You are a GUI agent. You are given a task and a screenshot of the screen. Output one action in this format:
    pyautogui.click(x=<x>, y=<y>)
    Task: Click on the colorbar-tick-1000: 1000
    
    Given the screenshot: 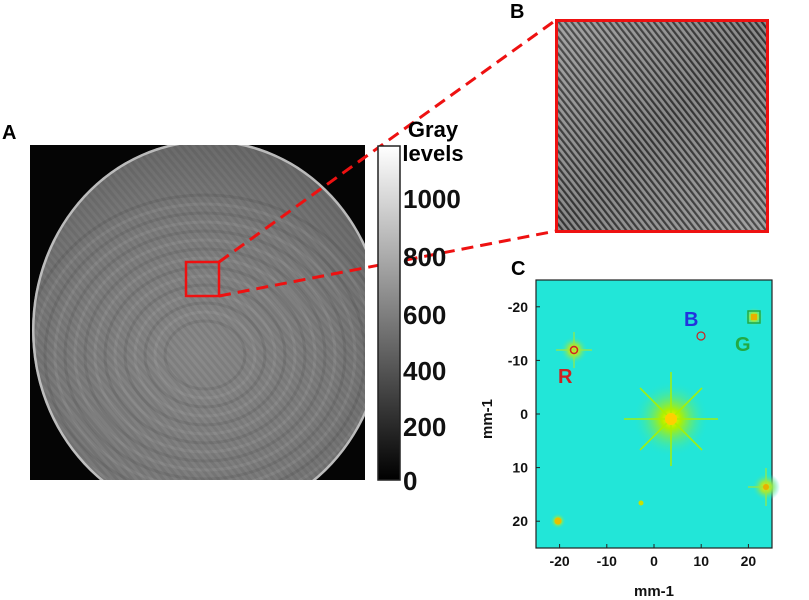 What is the action you would take?
    pyautogui.click(x=432, y=199)
    